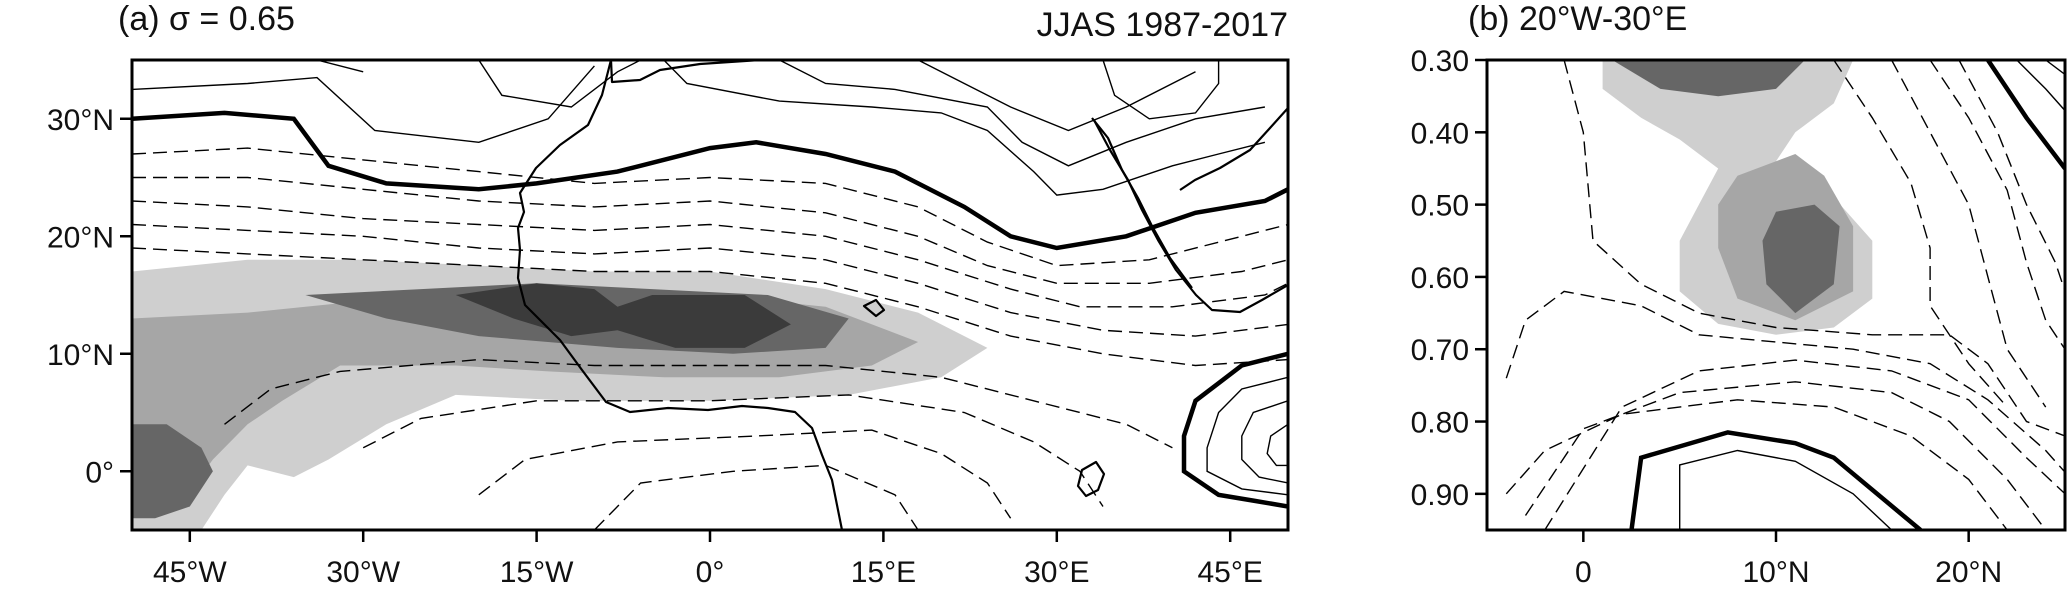  Describe the element at coordinates (1142, 203) in the screenshot. I see `red-sea-coastline` at that location.